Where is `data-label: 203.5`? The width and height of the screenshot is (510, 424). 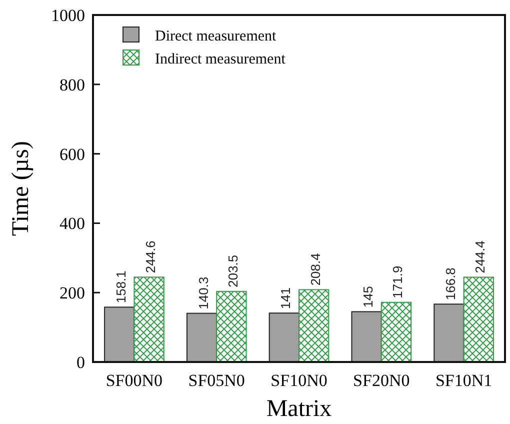 data-label: 203.5 is located at coordinates (232, 271).